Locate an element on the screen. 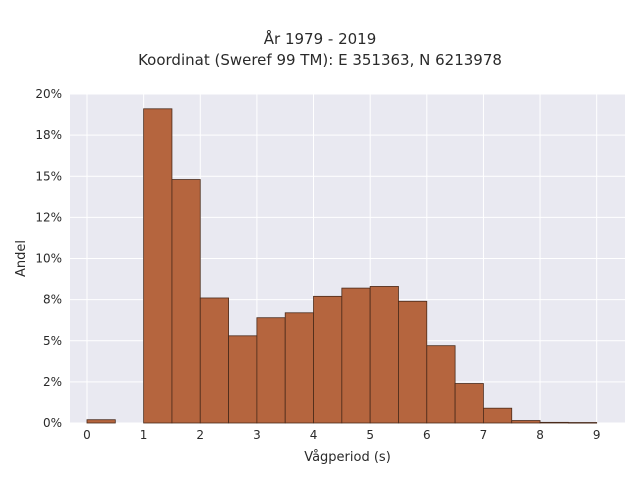 Image resolution: width=640 pixels, height=480 pixels. x-tick-label: 2 is located at coordinates (200, 435).